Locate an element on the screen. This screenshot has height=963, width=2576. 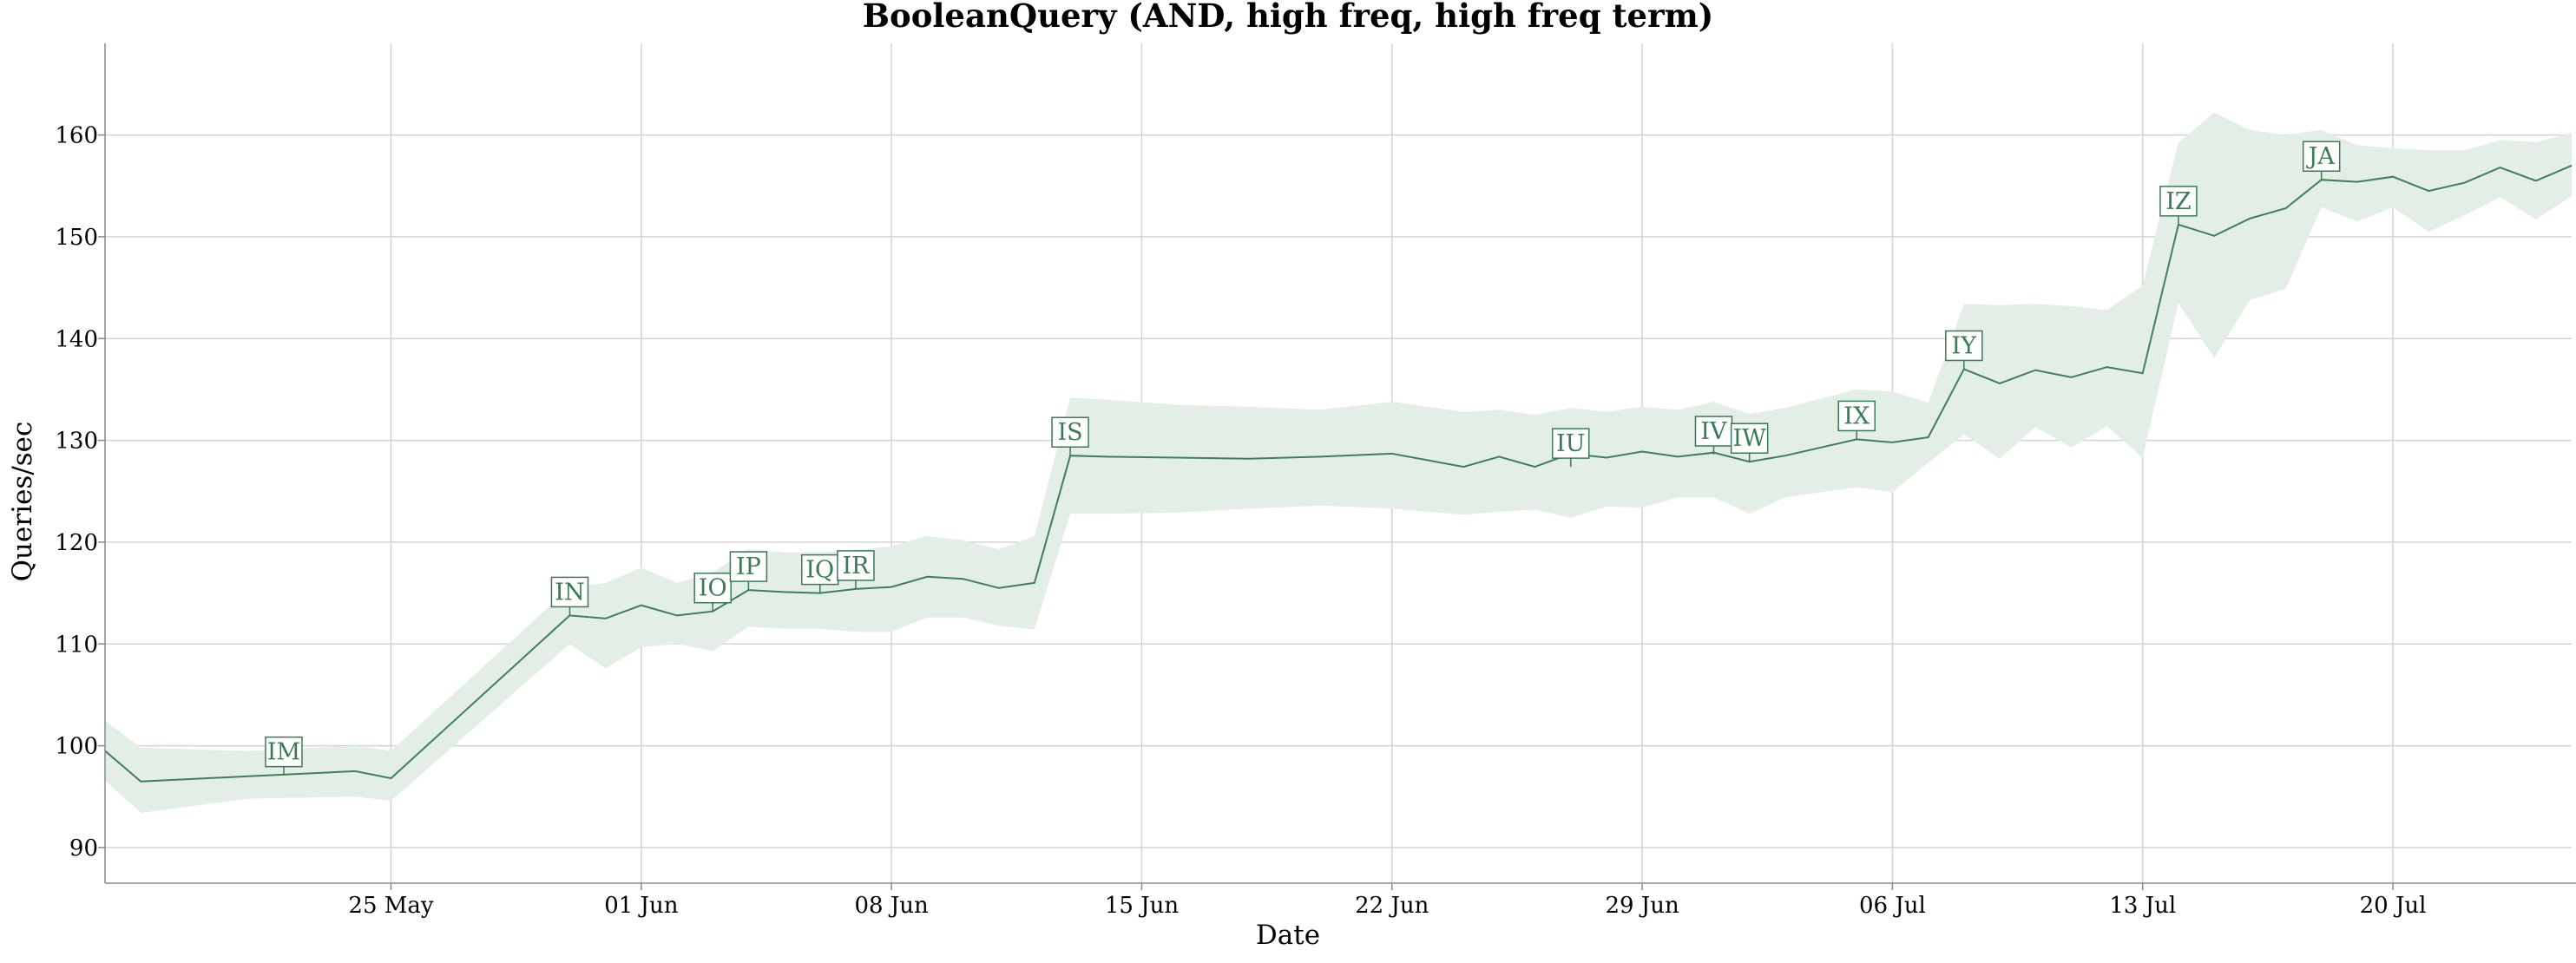
annotation-ja: JA is located at coordinates (2322, 160).